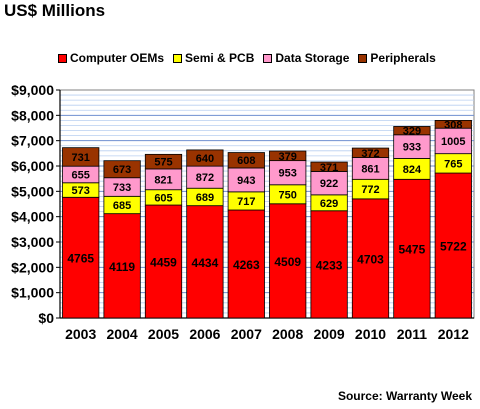  What do you see at coordinates (32, 166) in the screenshot?
I see `y-tick-label: $6,000` at bounding box center [32, 166].